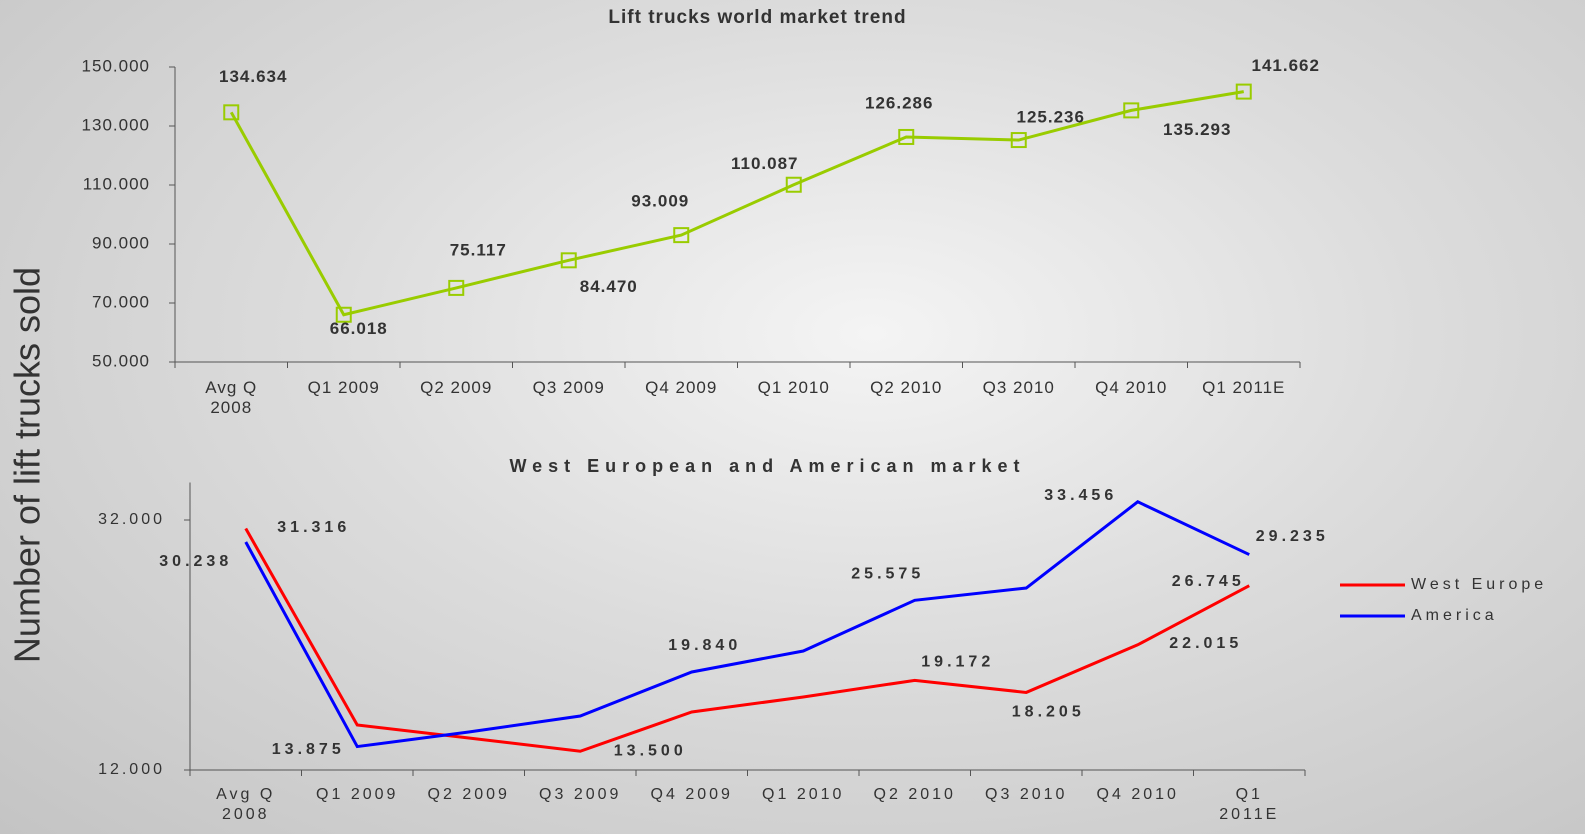 The width and height of the screenshot is (1585, 834). I want to click on data-label: 141.662, so click(1286, 65).